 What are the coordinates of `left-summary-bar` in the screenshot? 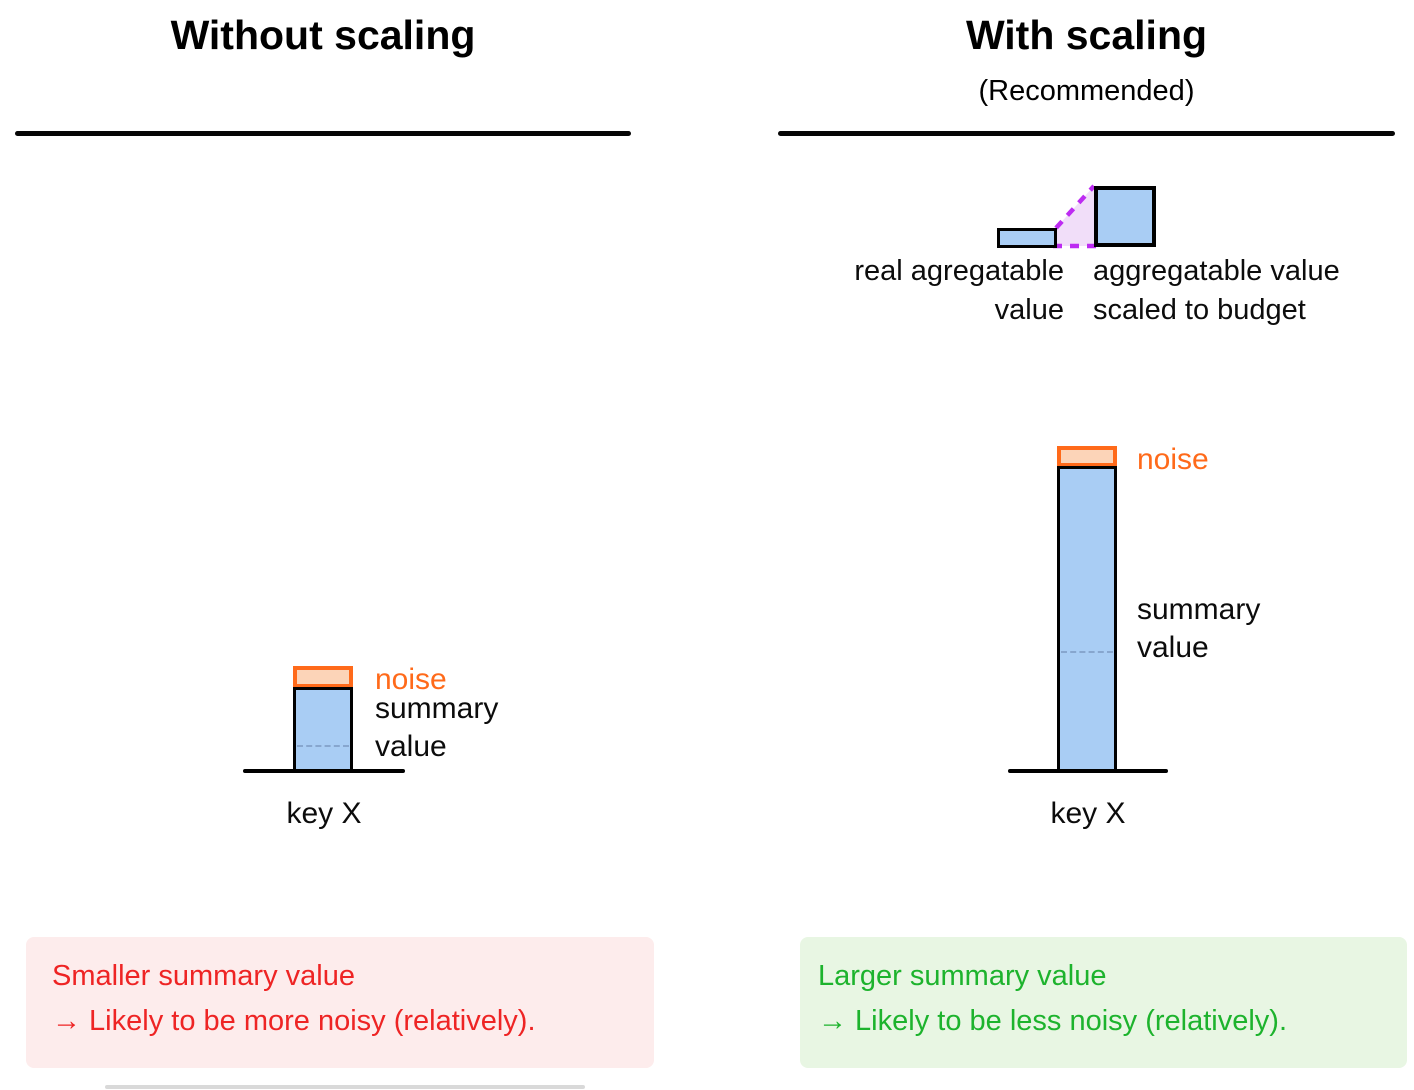 It's located at (323, 730).